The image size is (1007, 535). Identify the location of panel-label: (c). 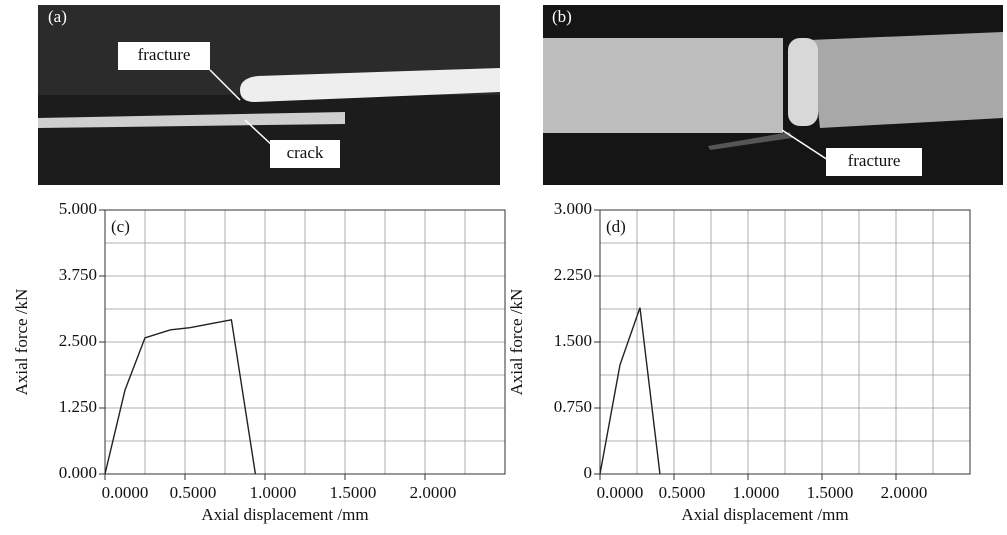
(120, 226).